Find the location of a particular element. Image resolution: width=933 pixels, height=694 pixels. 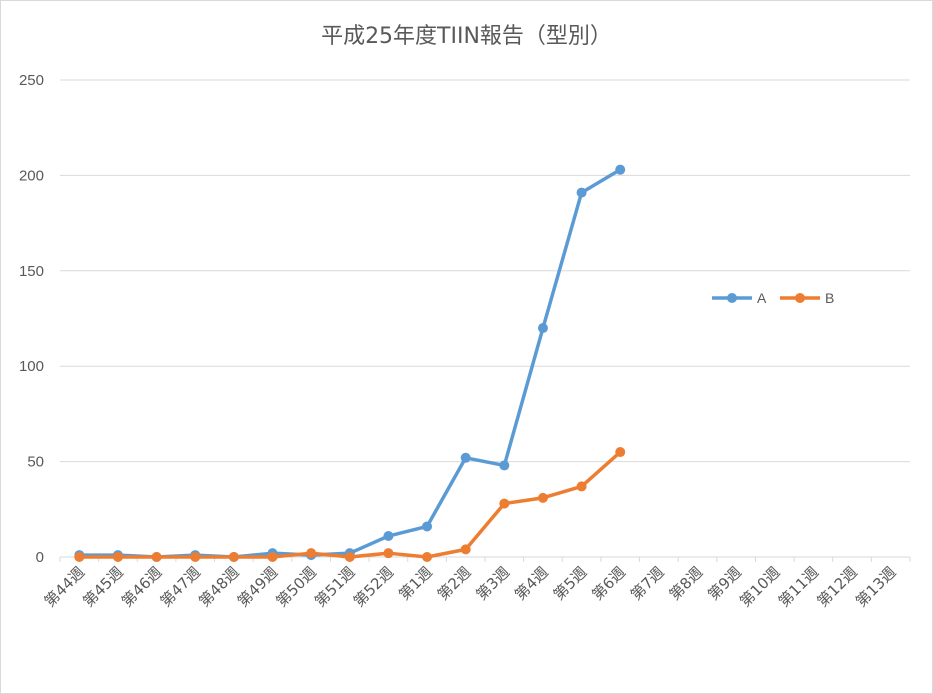

x-tick-label: 第3週 is located at coordinates (492, 583).